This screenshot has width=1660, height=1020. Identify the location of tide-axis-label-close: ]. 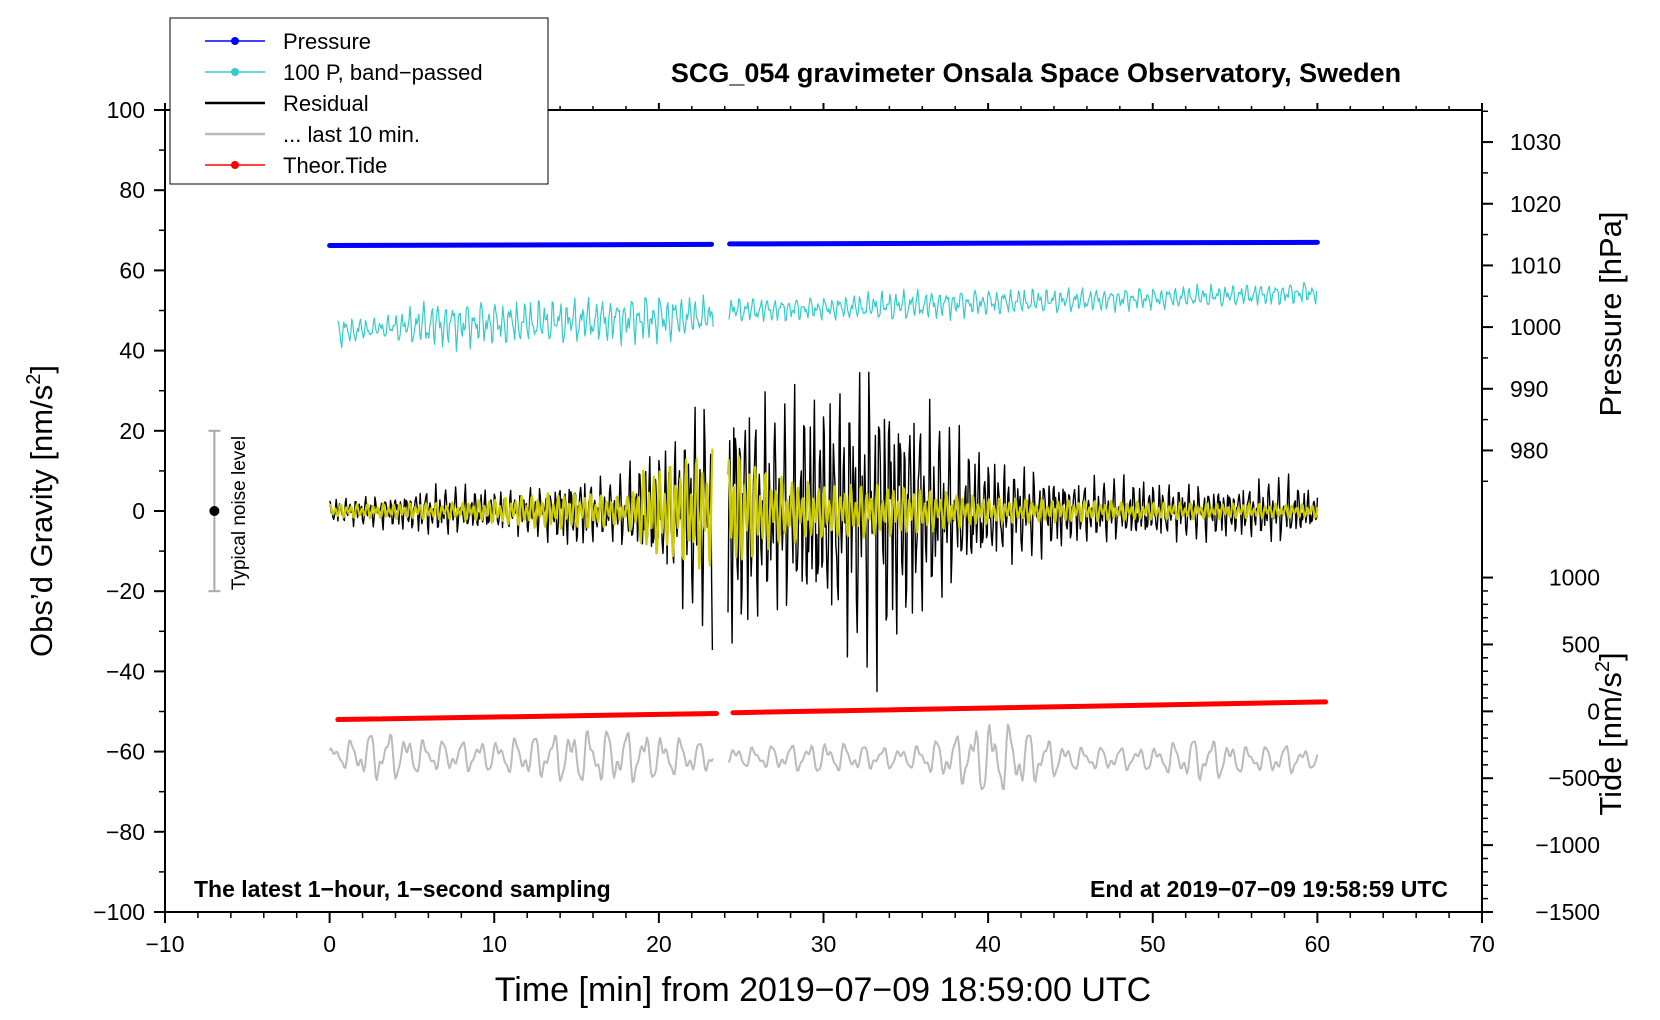
(1610, 656).